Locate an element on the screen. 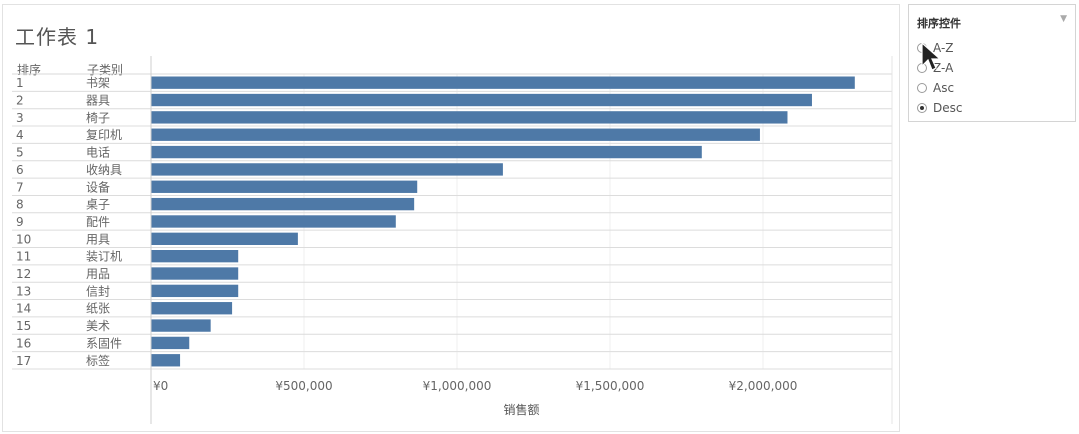 The width and height of the screenshot is (1079, 434). mouse-cursor-icon is located at coordinates (931, 56).